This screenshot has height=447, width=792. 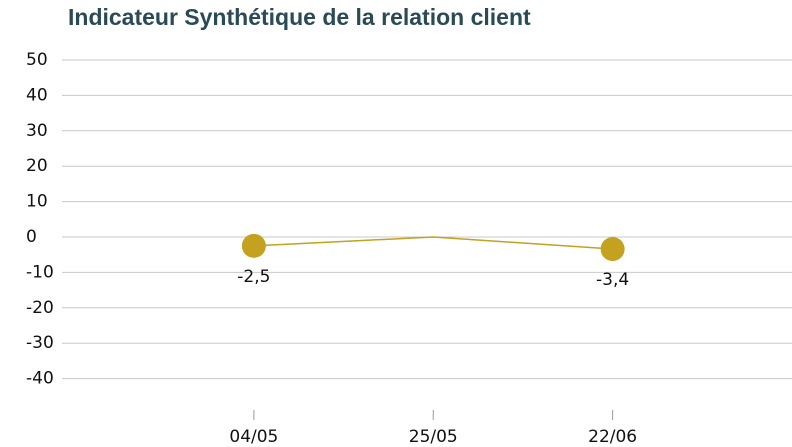 What do you see at coordinates (37, 166) in the screenshot?
I see `y-tick-label: 20` at bounding box center [37, 166].